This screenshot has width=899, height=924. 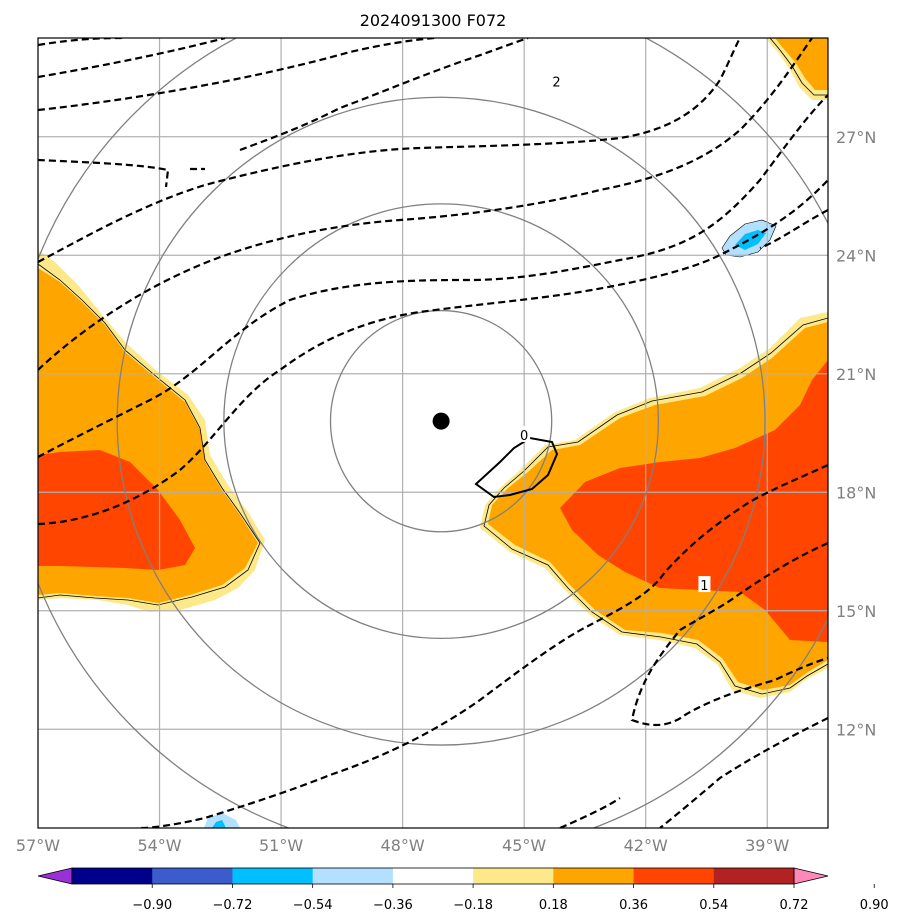 I want to click on latitude-tick-label: 12°N, so click(x=856, y=729).